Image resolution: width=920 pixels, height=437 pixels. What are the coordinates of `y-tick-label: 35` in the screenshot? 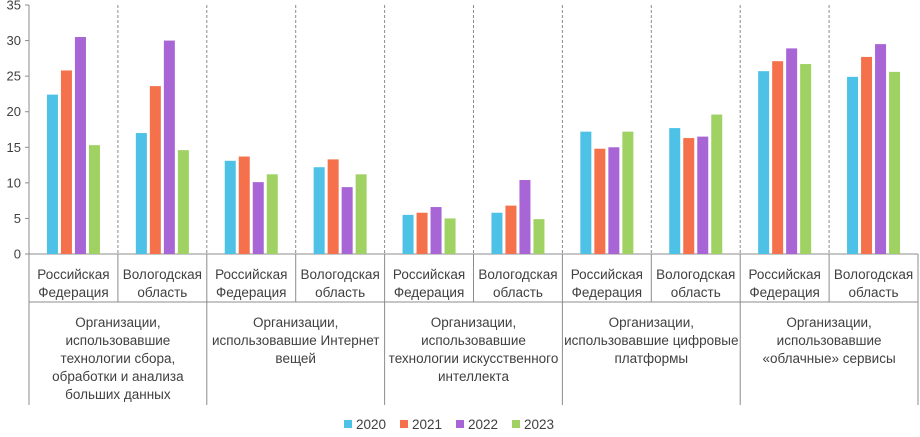 It's located at (14, 6).